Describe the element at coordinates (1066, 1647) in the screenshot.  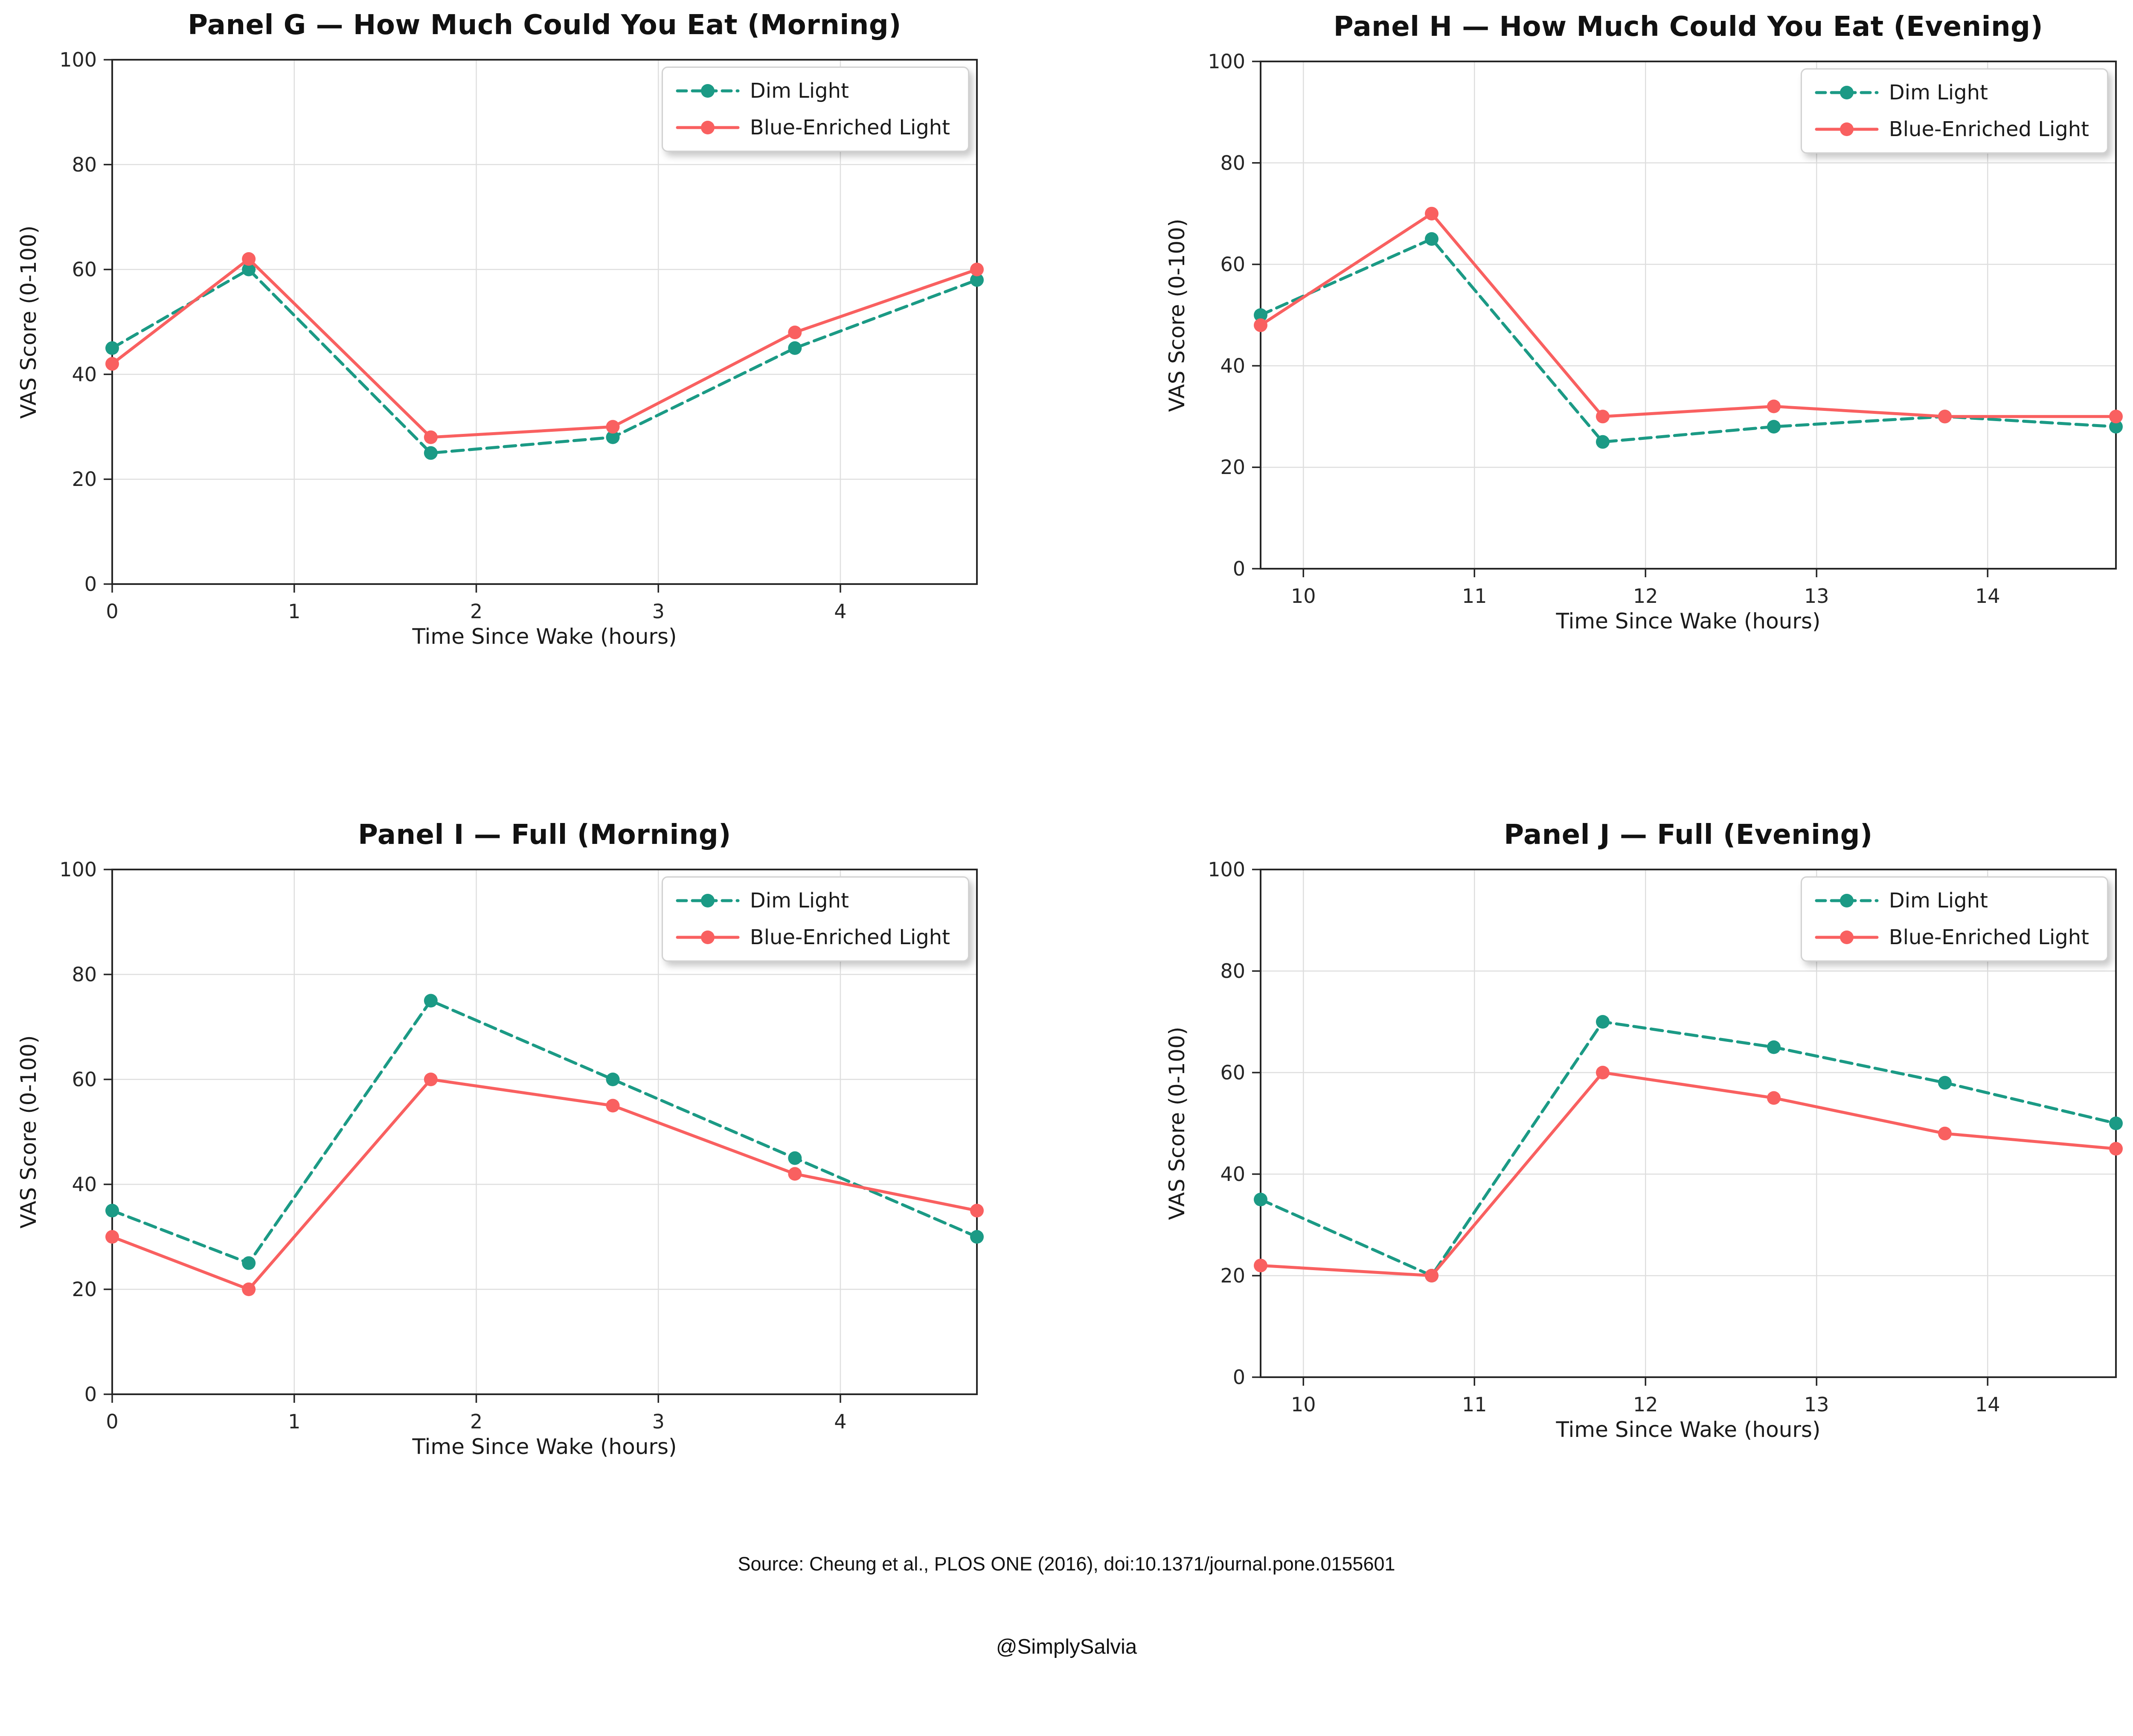
I see `author-handle: @SimplySalvia` at that location.